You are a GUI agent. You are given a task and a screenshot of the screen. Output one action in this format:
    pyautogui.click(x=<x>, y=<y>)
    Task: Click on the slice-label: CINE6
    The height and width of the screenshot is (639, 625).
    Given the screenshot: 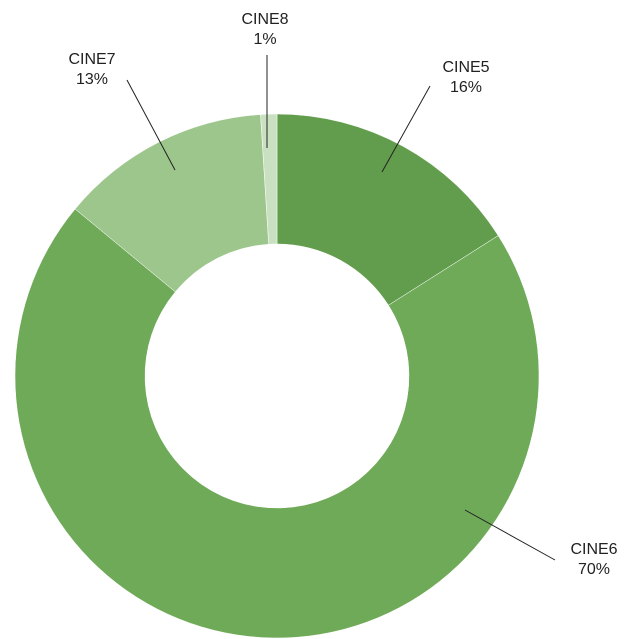 What is the action you would take?
    pyautogui.click(x=593, y=549)
    